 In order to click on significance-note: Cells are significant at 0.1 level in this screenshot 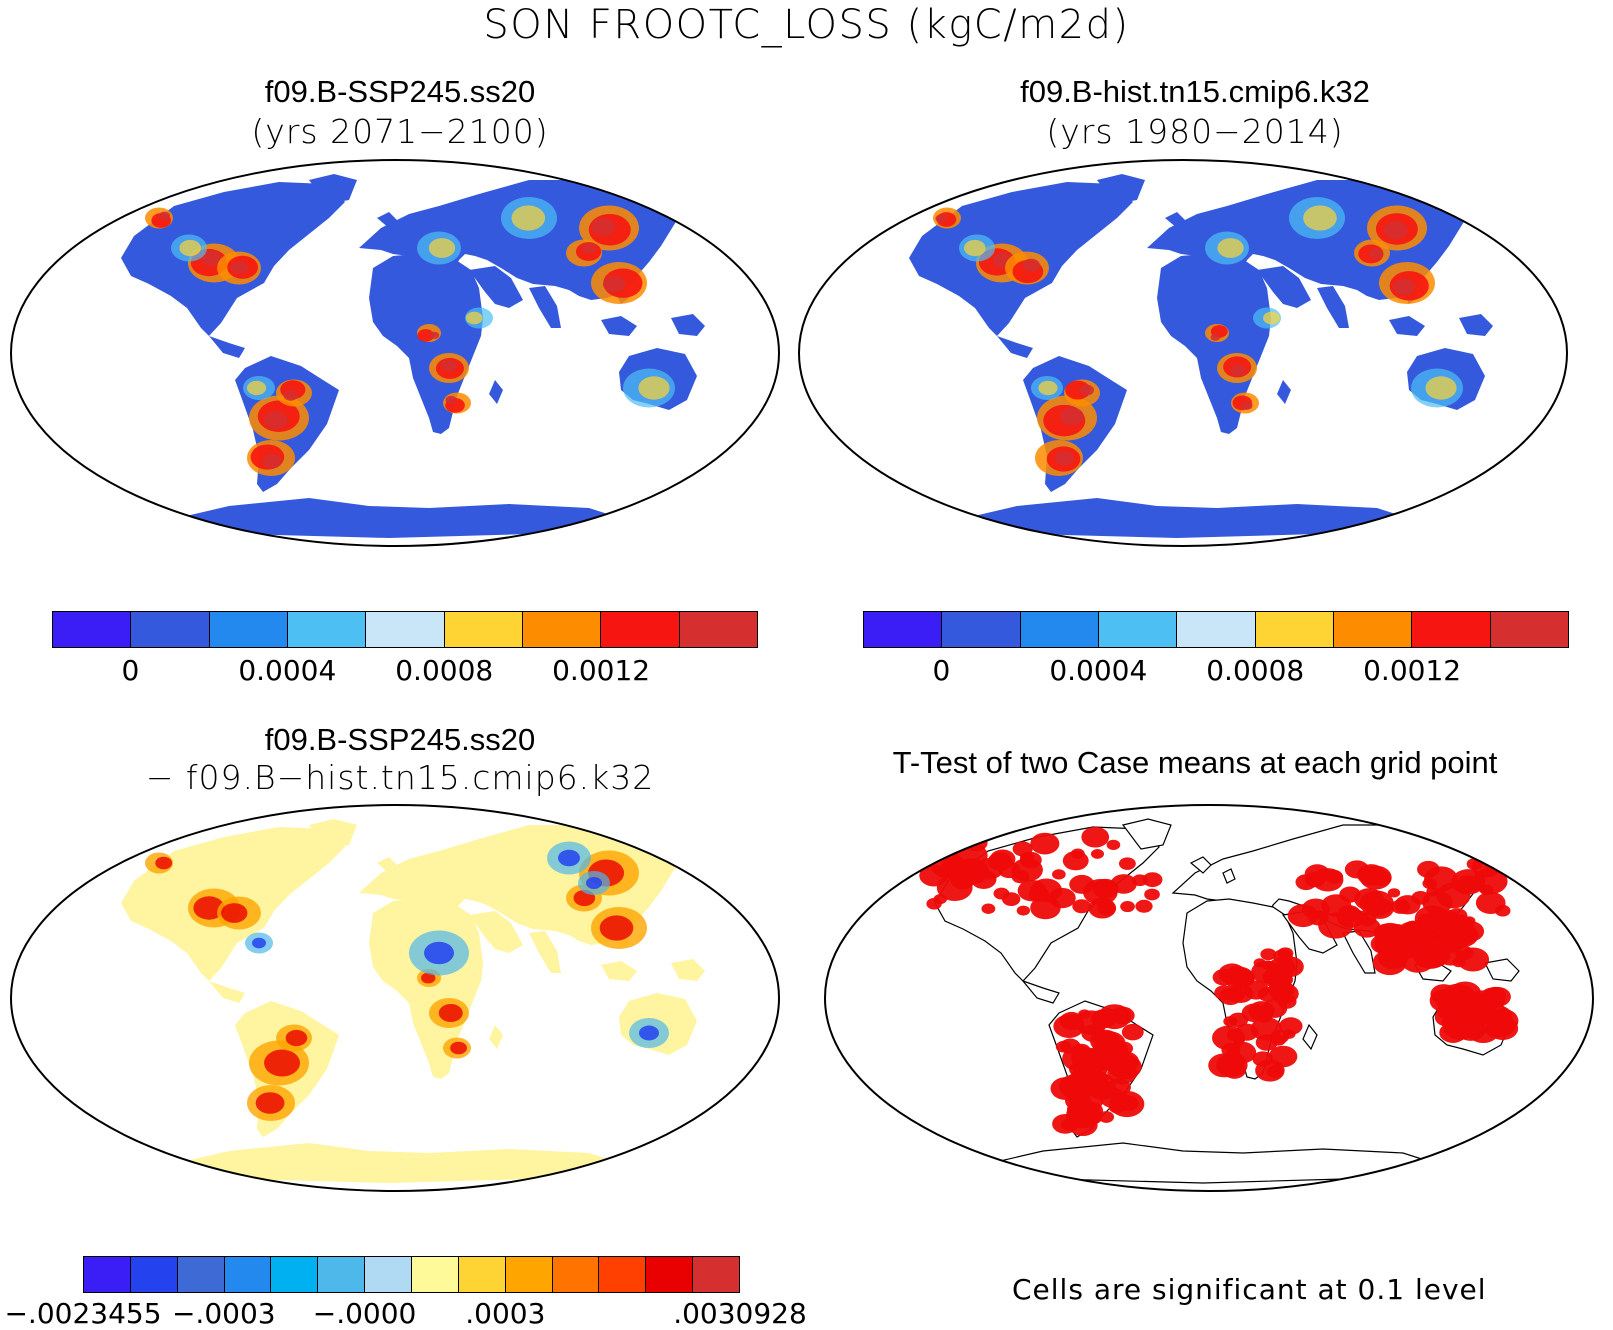, I will do `click(1249, 1289)`.